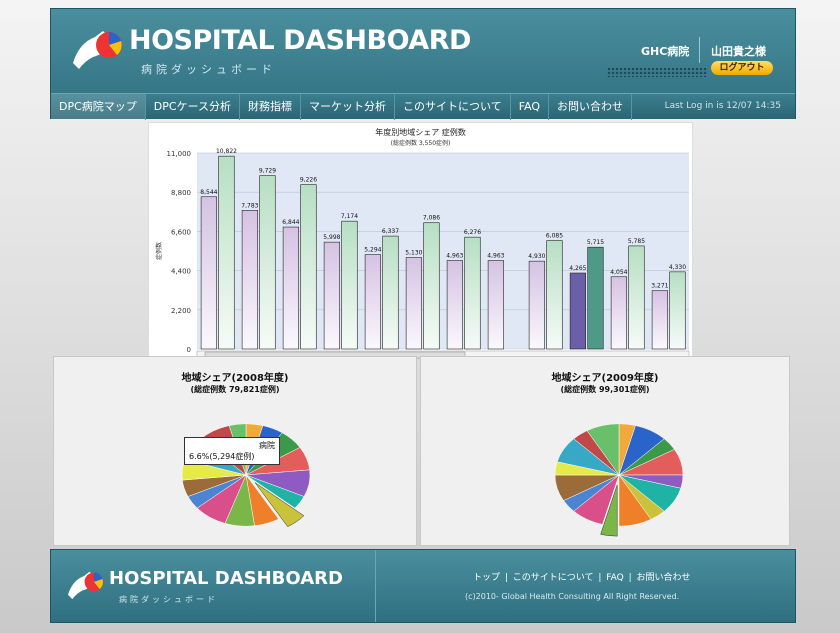 This screenshot has height=633, width=840. I want to click on footer-divider, so click(375, 586).